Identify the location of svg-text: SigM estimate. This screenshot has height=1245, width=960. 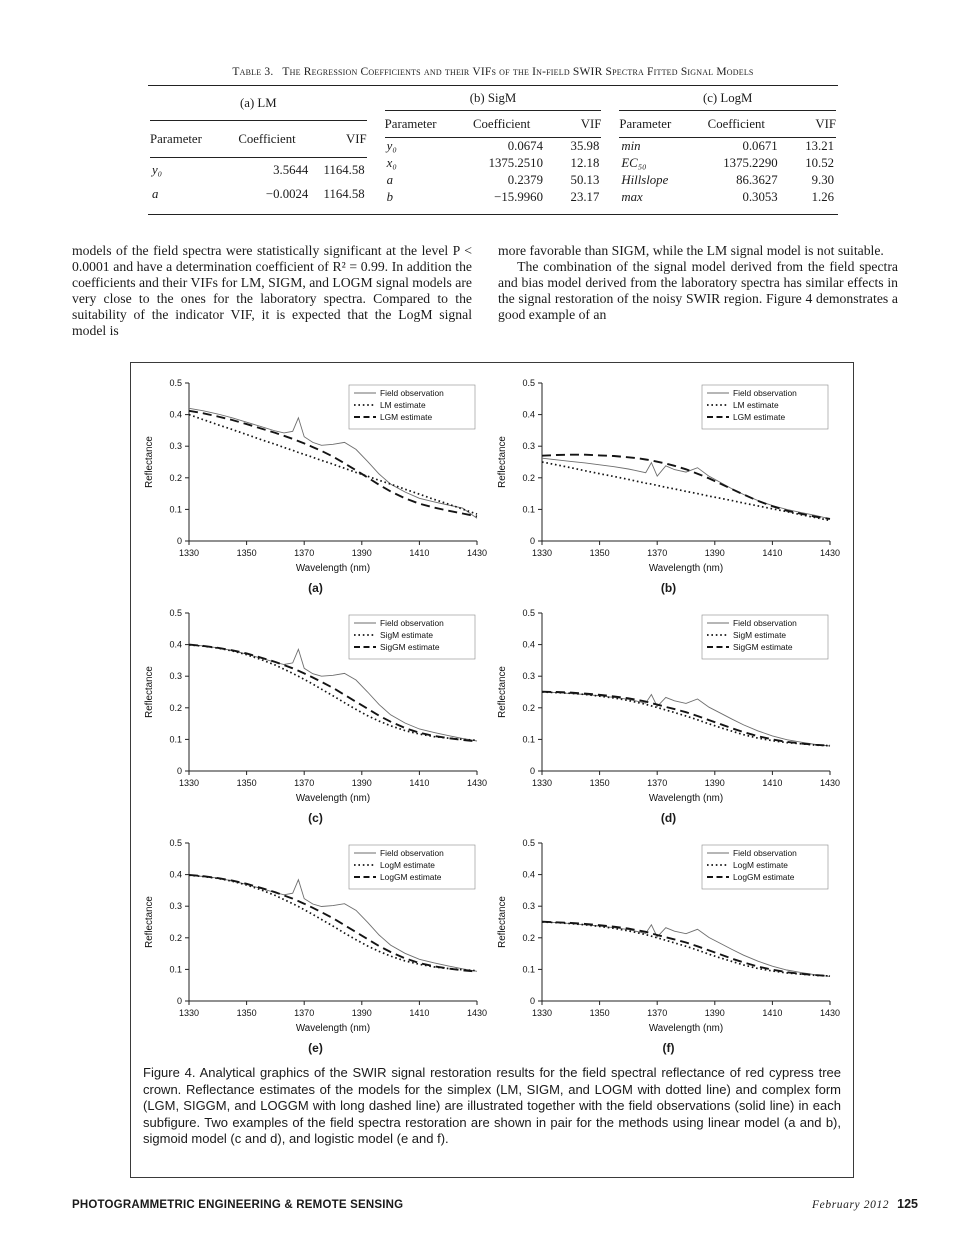
(406, 635).